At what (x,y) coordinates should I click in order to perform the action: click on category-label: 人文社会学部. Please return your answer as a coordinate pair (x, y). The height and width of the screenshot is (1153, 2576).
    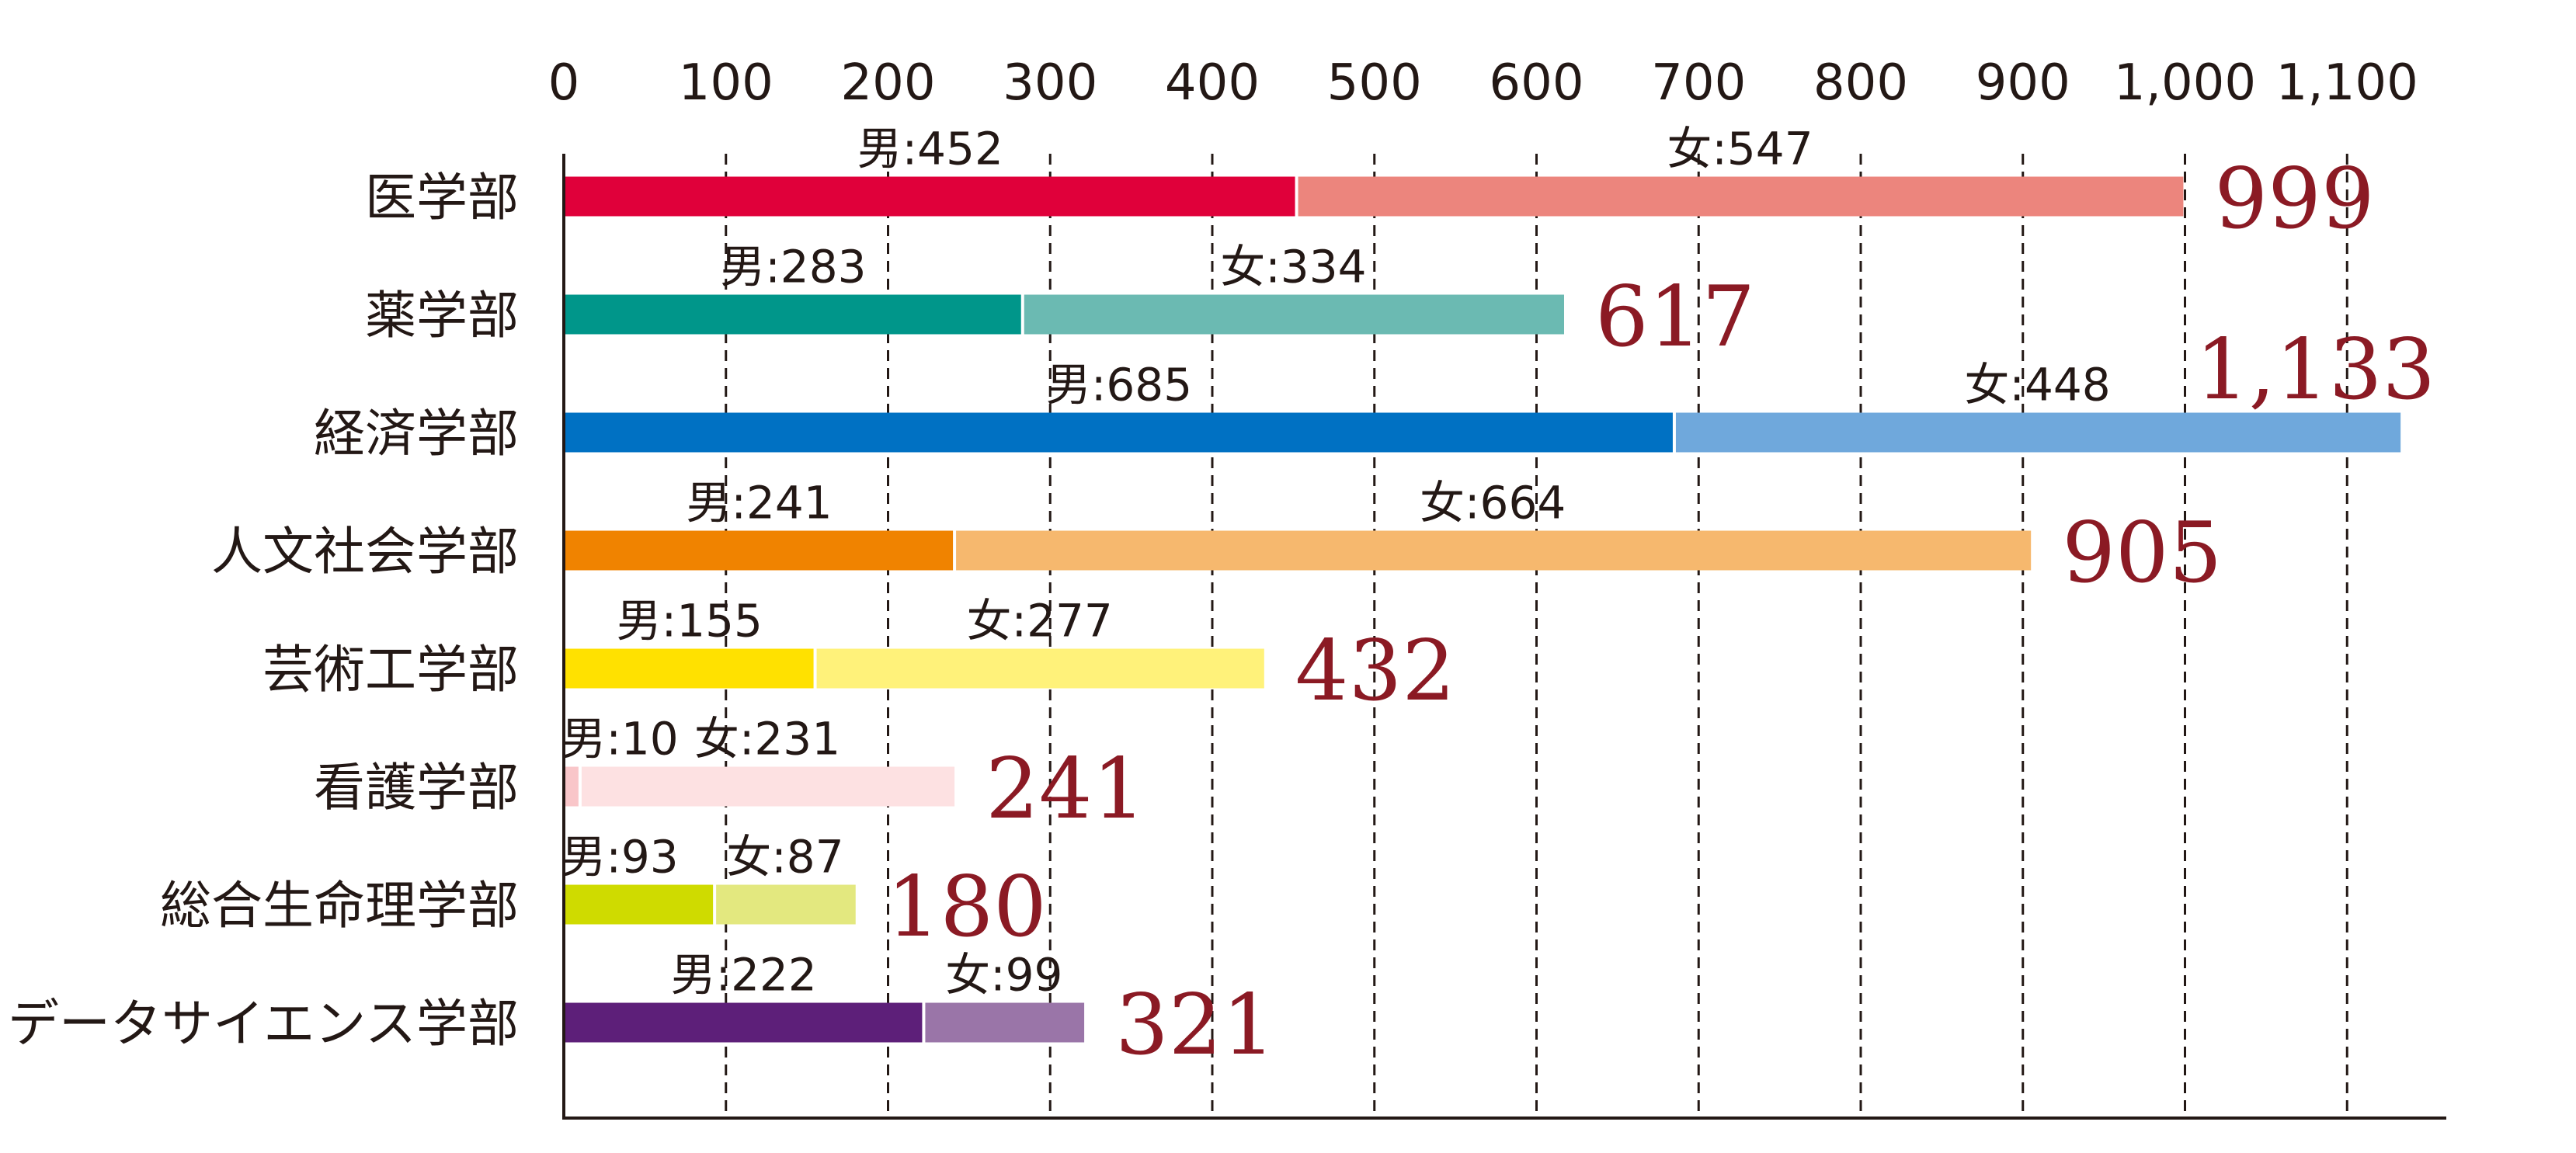
    Looking at the image, I should click on (365, 552).